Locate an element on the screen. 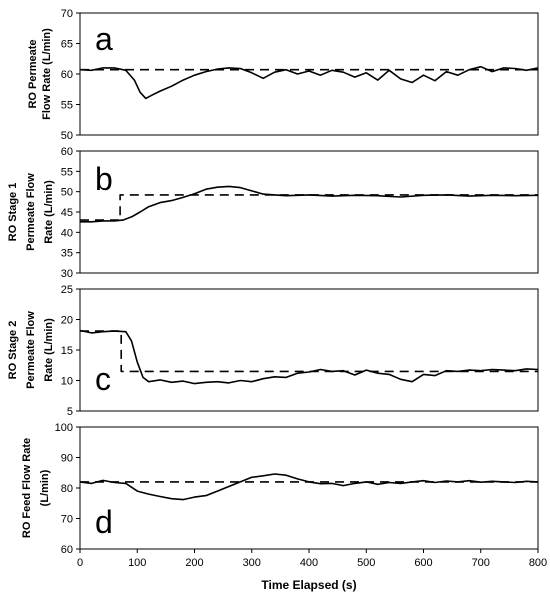 Image resolution: width=550 pixels, height=600 pixels. panel-letter: a is located at coordinates (104, 39).